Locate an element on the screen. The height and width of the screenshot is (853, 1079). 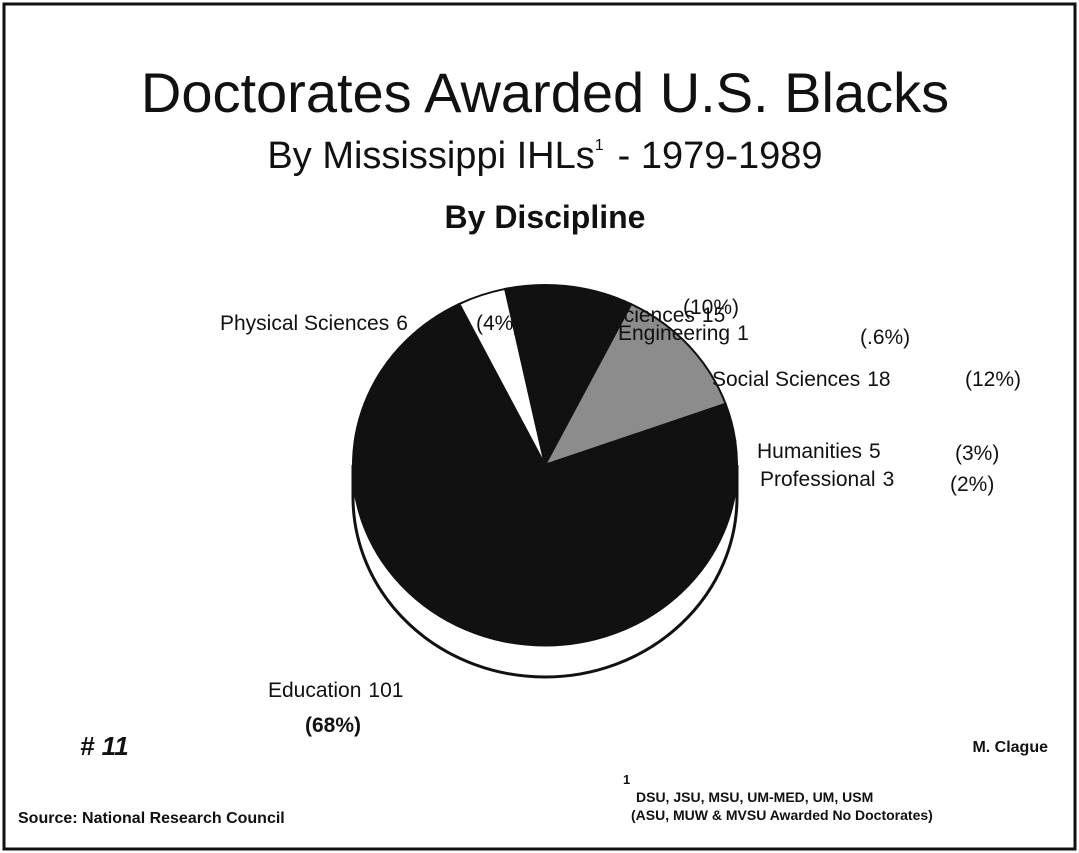
slice-count: 15 is located at coordinates (713, 315).